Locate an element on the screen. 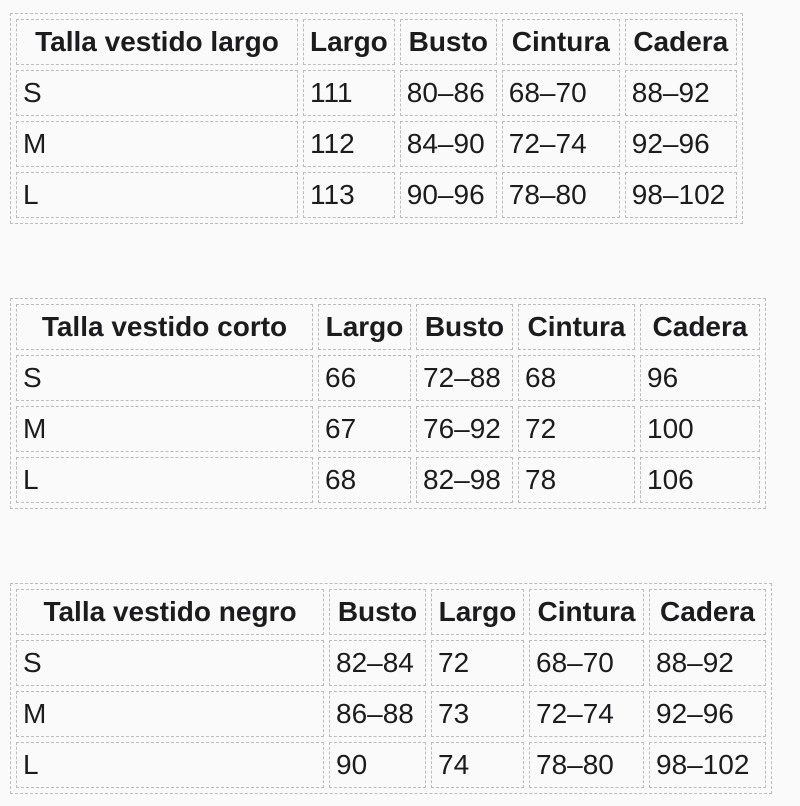  data-cell-busto: 72–88 is located at coordinates (464, 378).